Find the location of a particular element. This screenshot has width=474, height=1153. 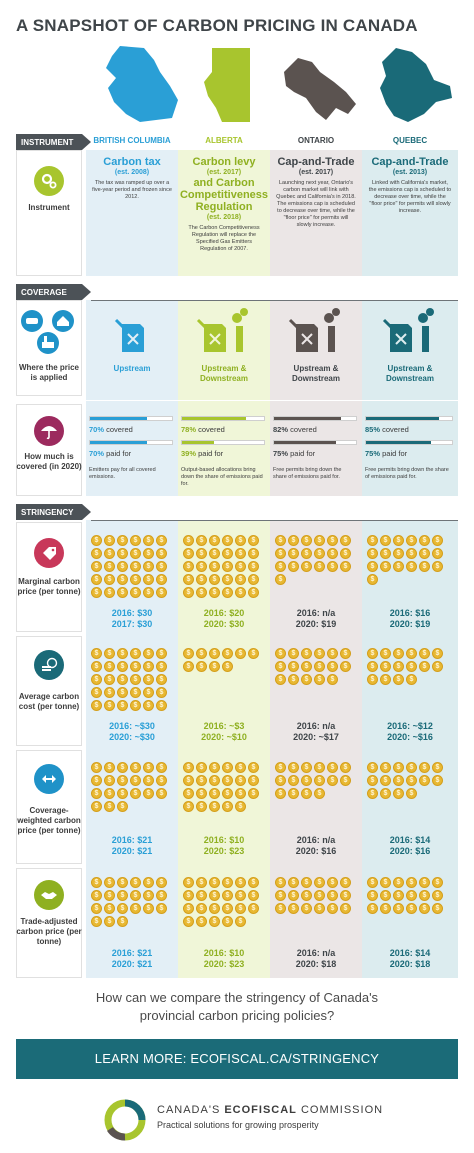

stat-line: 2020: $18 is located at coordinates (410, 964).